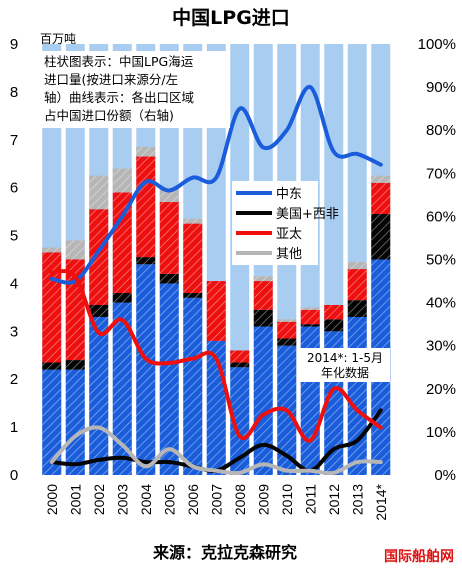 Image resolution: width=462 pixels, height=570 pixels. What do you see at coordinates (334, 499) in the screenshot?
I see `x-tick-label: 2012` at bounding box center [334, 499].